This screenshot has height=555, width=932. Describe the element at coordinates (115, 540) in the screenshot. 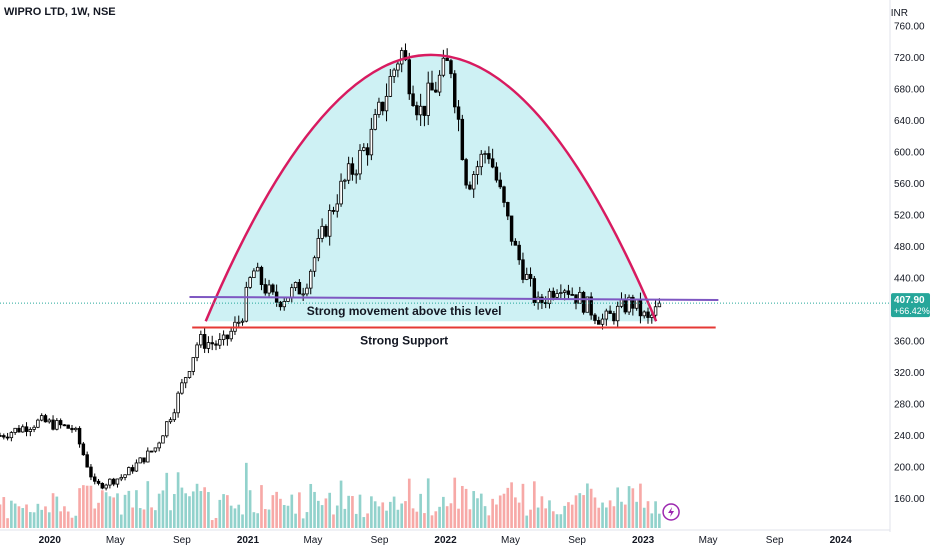

I see `x-tick-label: May` at that location.